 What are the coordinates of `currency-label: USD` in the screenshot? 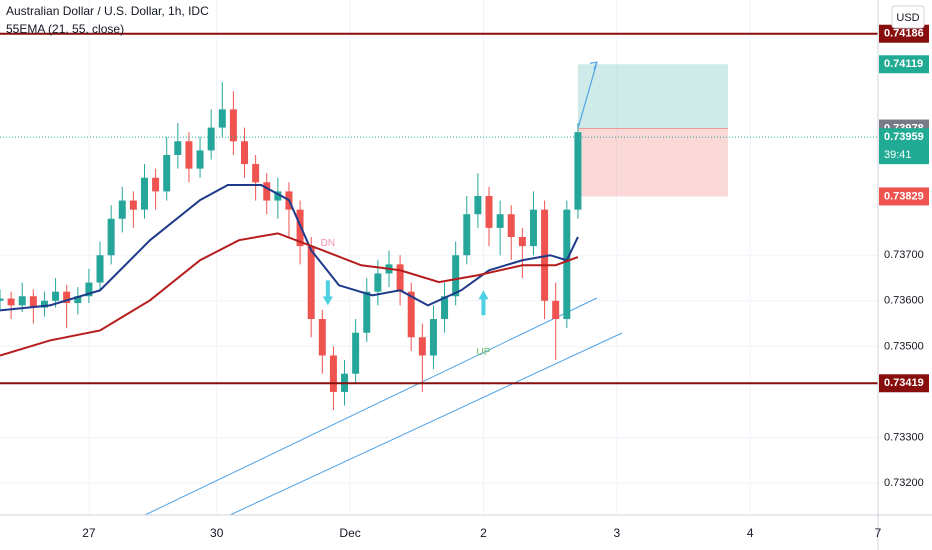 It's located at (907, 18).